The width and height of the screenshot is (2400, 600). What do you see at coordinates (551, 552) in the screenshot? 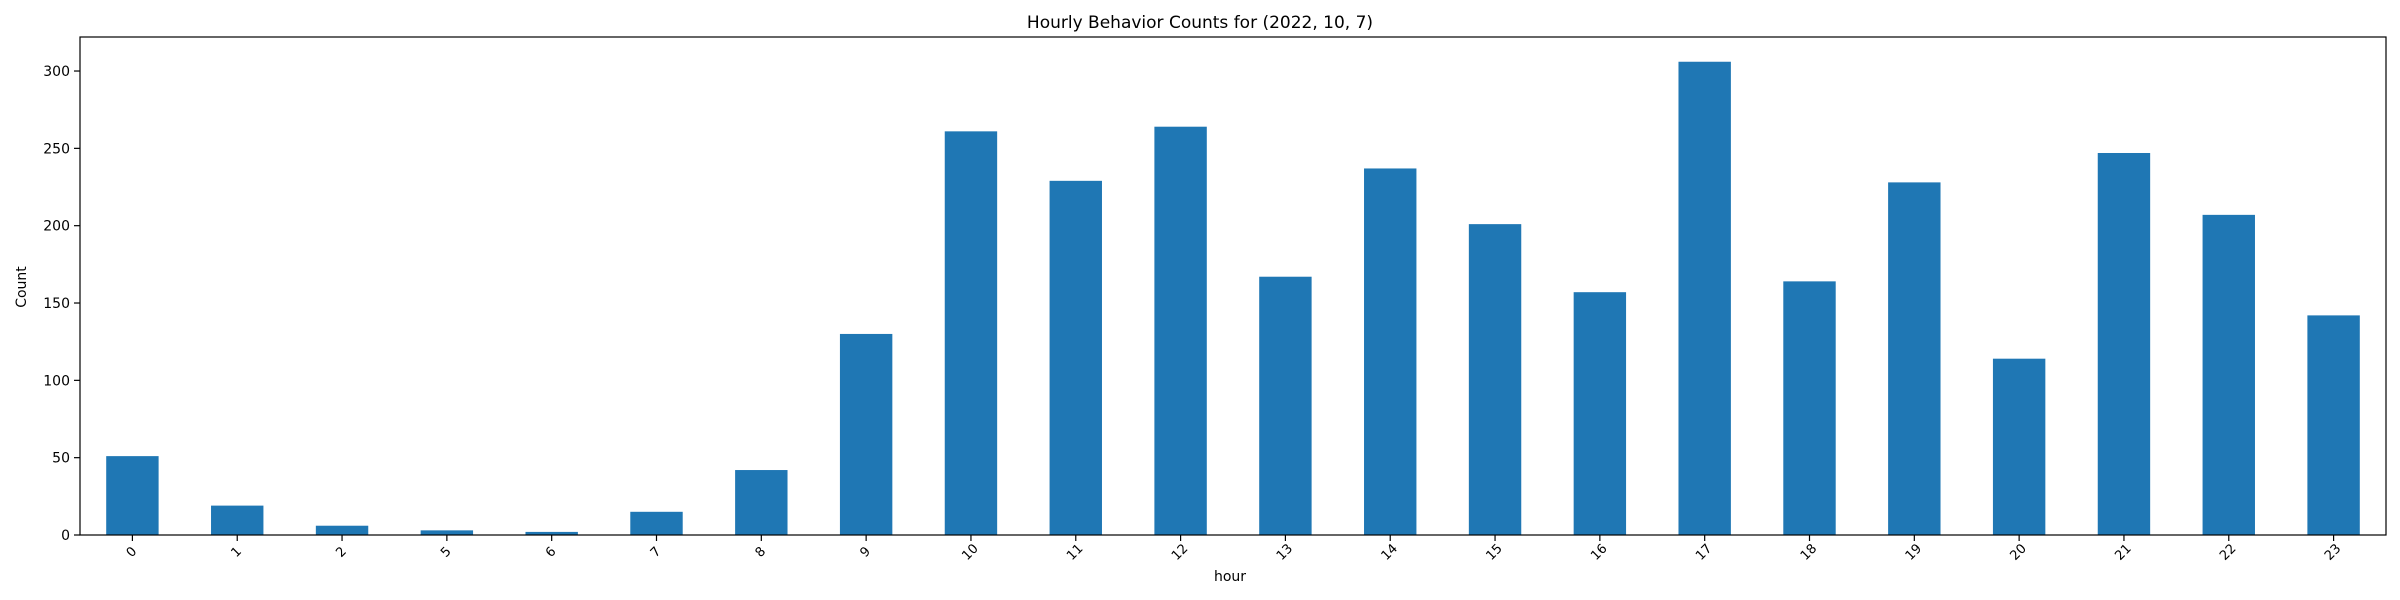
I see `x-tick-label: 6` at bounding box center [551, 552].